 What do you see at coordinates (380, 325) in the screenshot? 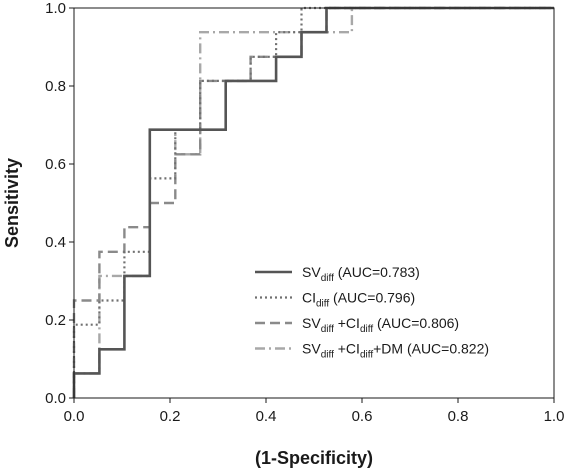
I see `legend-label-3: SVdiff +CIdiff (AUC=0.806)` at bounding box center [380, 325].